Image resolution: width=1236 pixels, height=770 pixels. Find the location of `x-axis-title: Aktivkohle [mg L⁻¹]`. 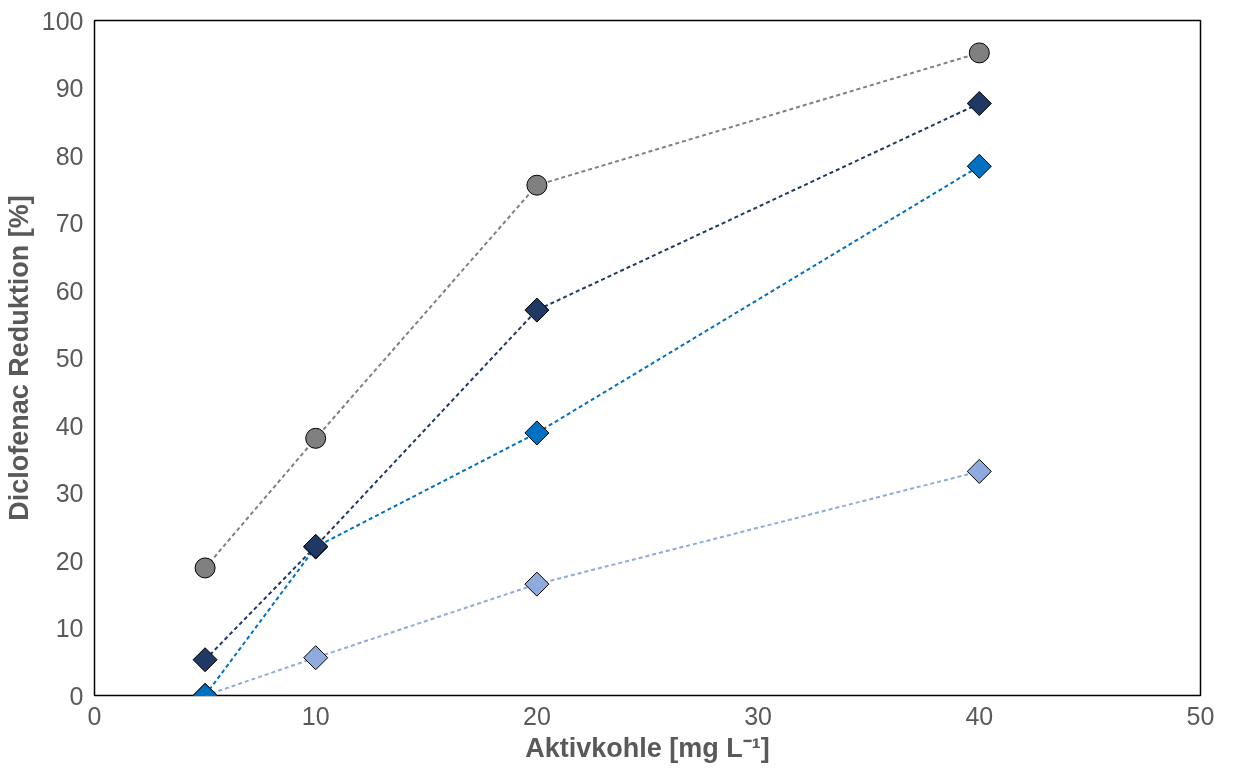

x-axis-title: Aktivkohle [mg L⁻¹] is located at coordinates (647, 747).